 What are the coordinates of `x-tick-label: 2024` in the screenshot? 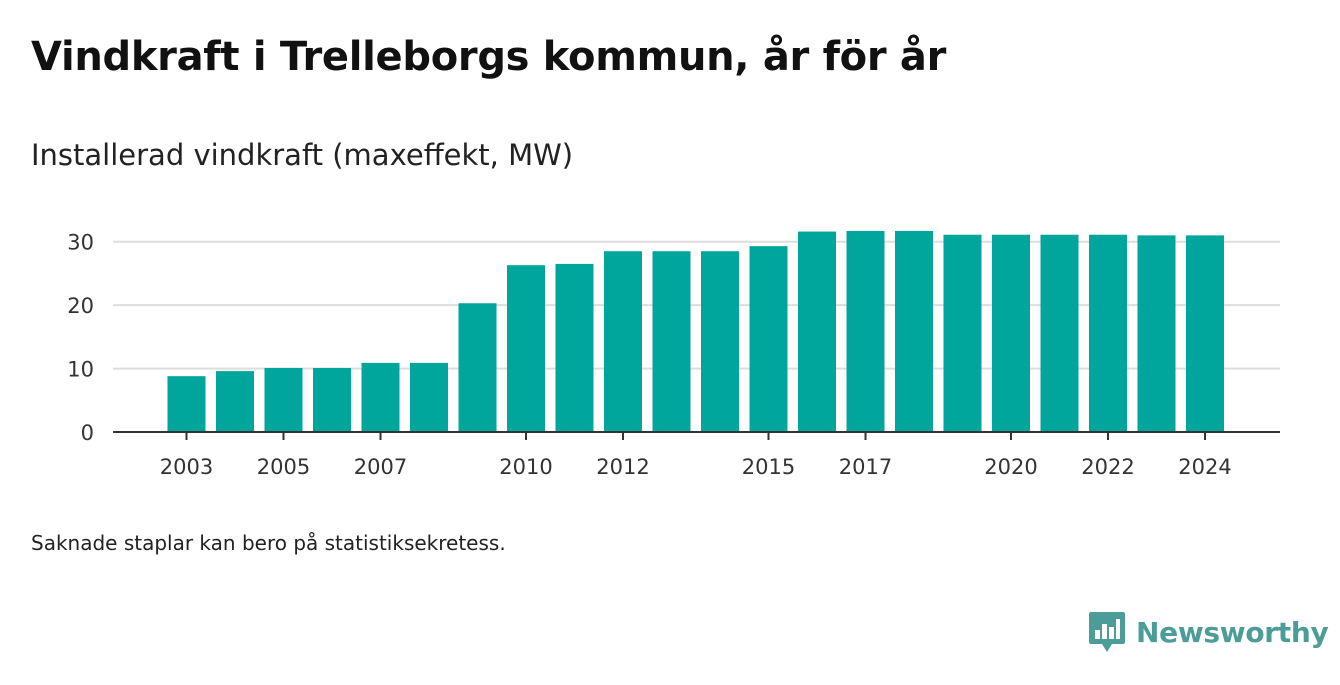 It's located at (1204, 467).